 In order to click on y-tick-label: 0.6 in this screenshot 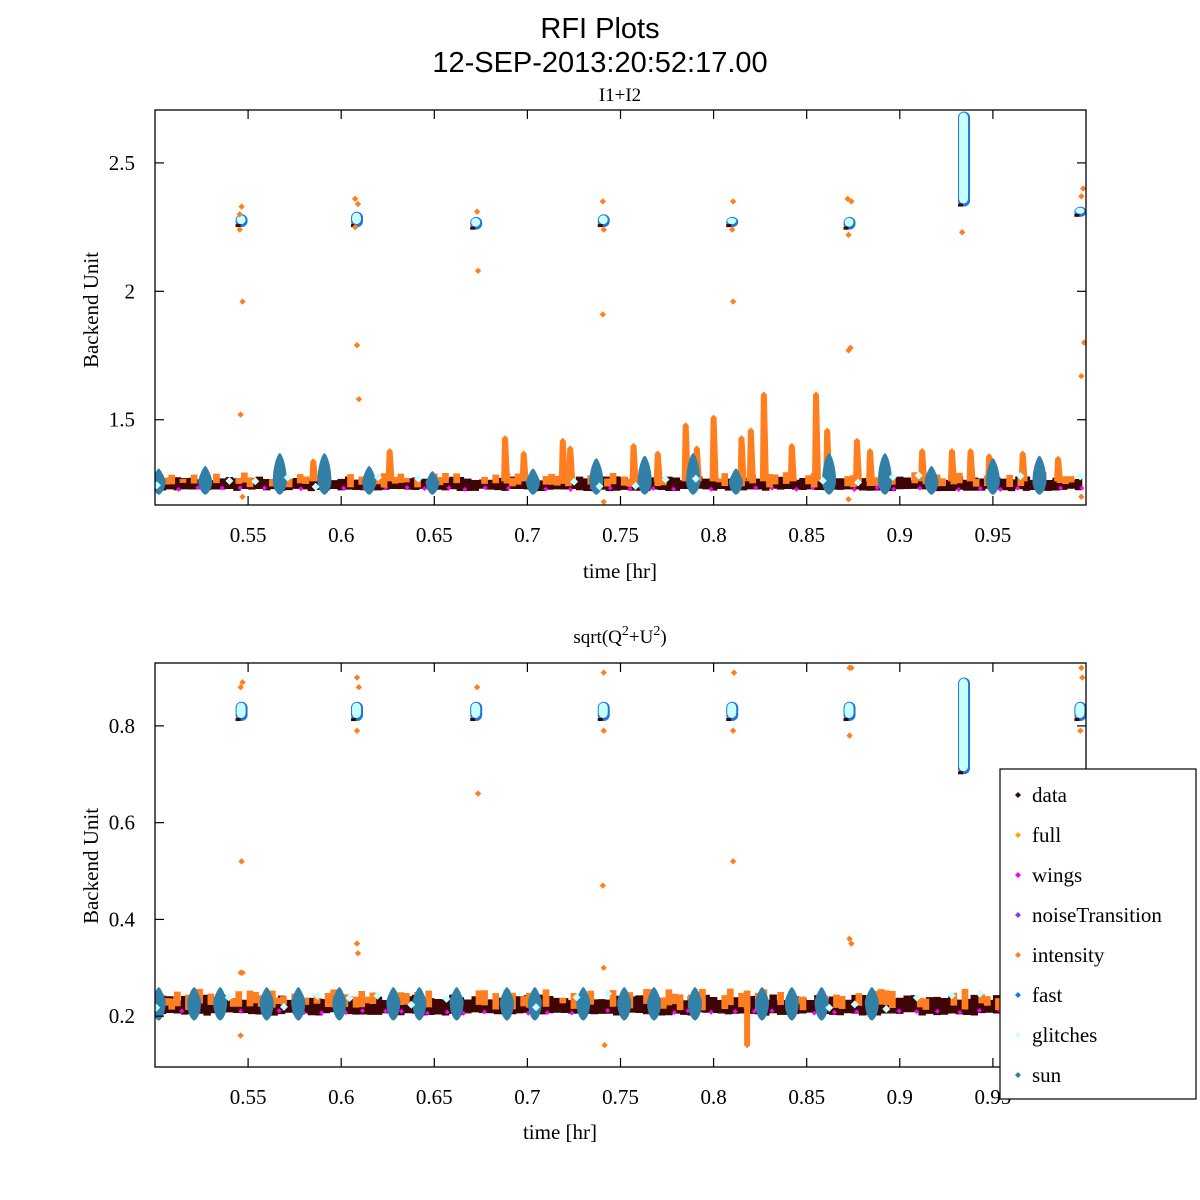, I will do `click(122, 823)`.